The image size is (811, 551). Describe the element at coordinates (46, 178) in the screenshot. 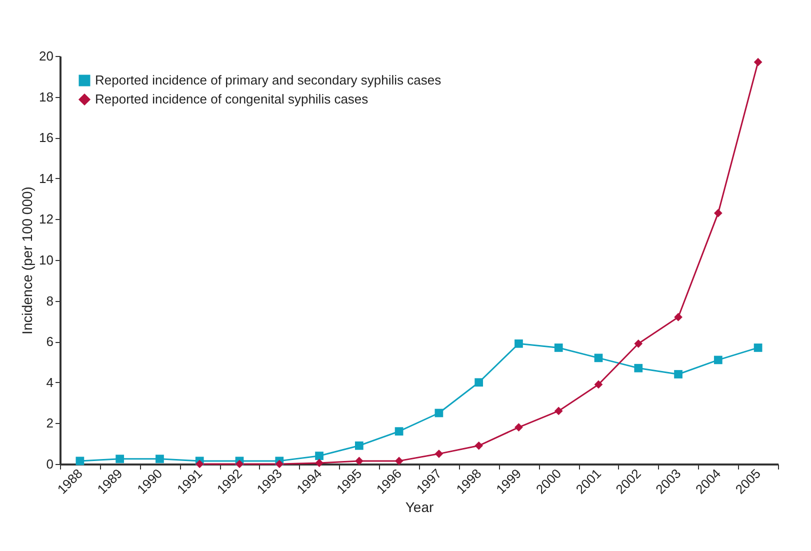

I see `y-tick-label: 14` at that location.